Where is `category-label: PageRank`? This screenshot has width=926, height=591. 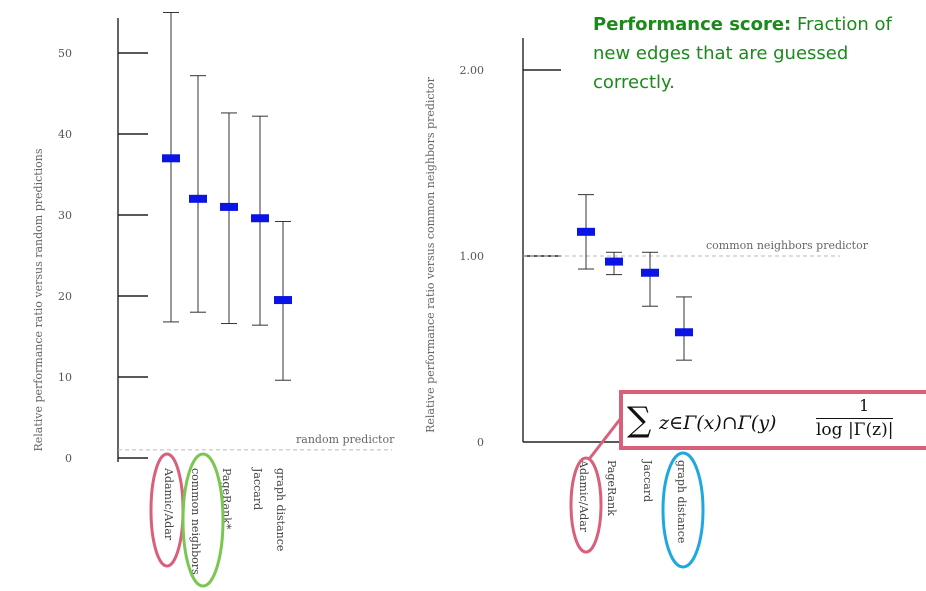 category-label: PageRank is located at coordinates (611, 488).